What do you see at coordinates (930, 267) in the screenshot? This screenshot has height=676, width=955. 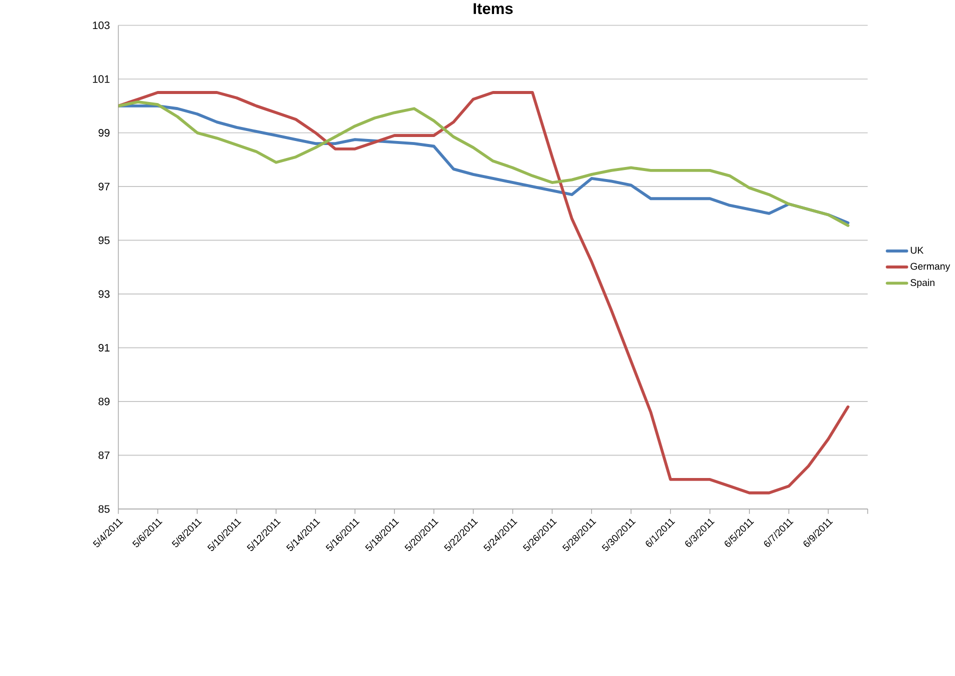 I see `legend-label: Germany` at bounding box center [930, 267].